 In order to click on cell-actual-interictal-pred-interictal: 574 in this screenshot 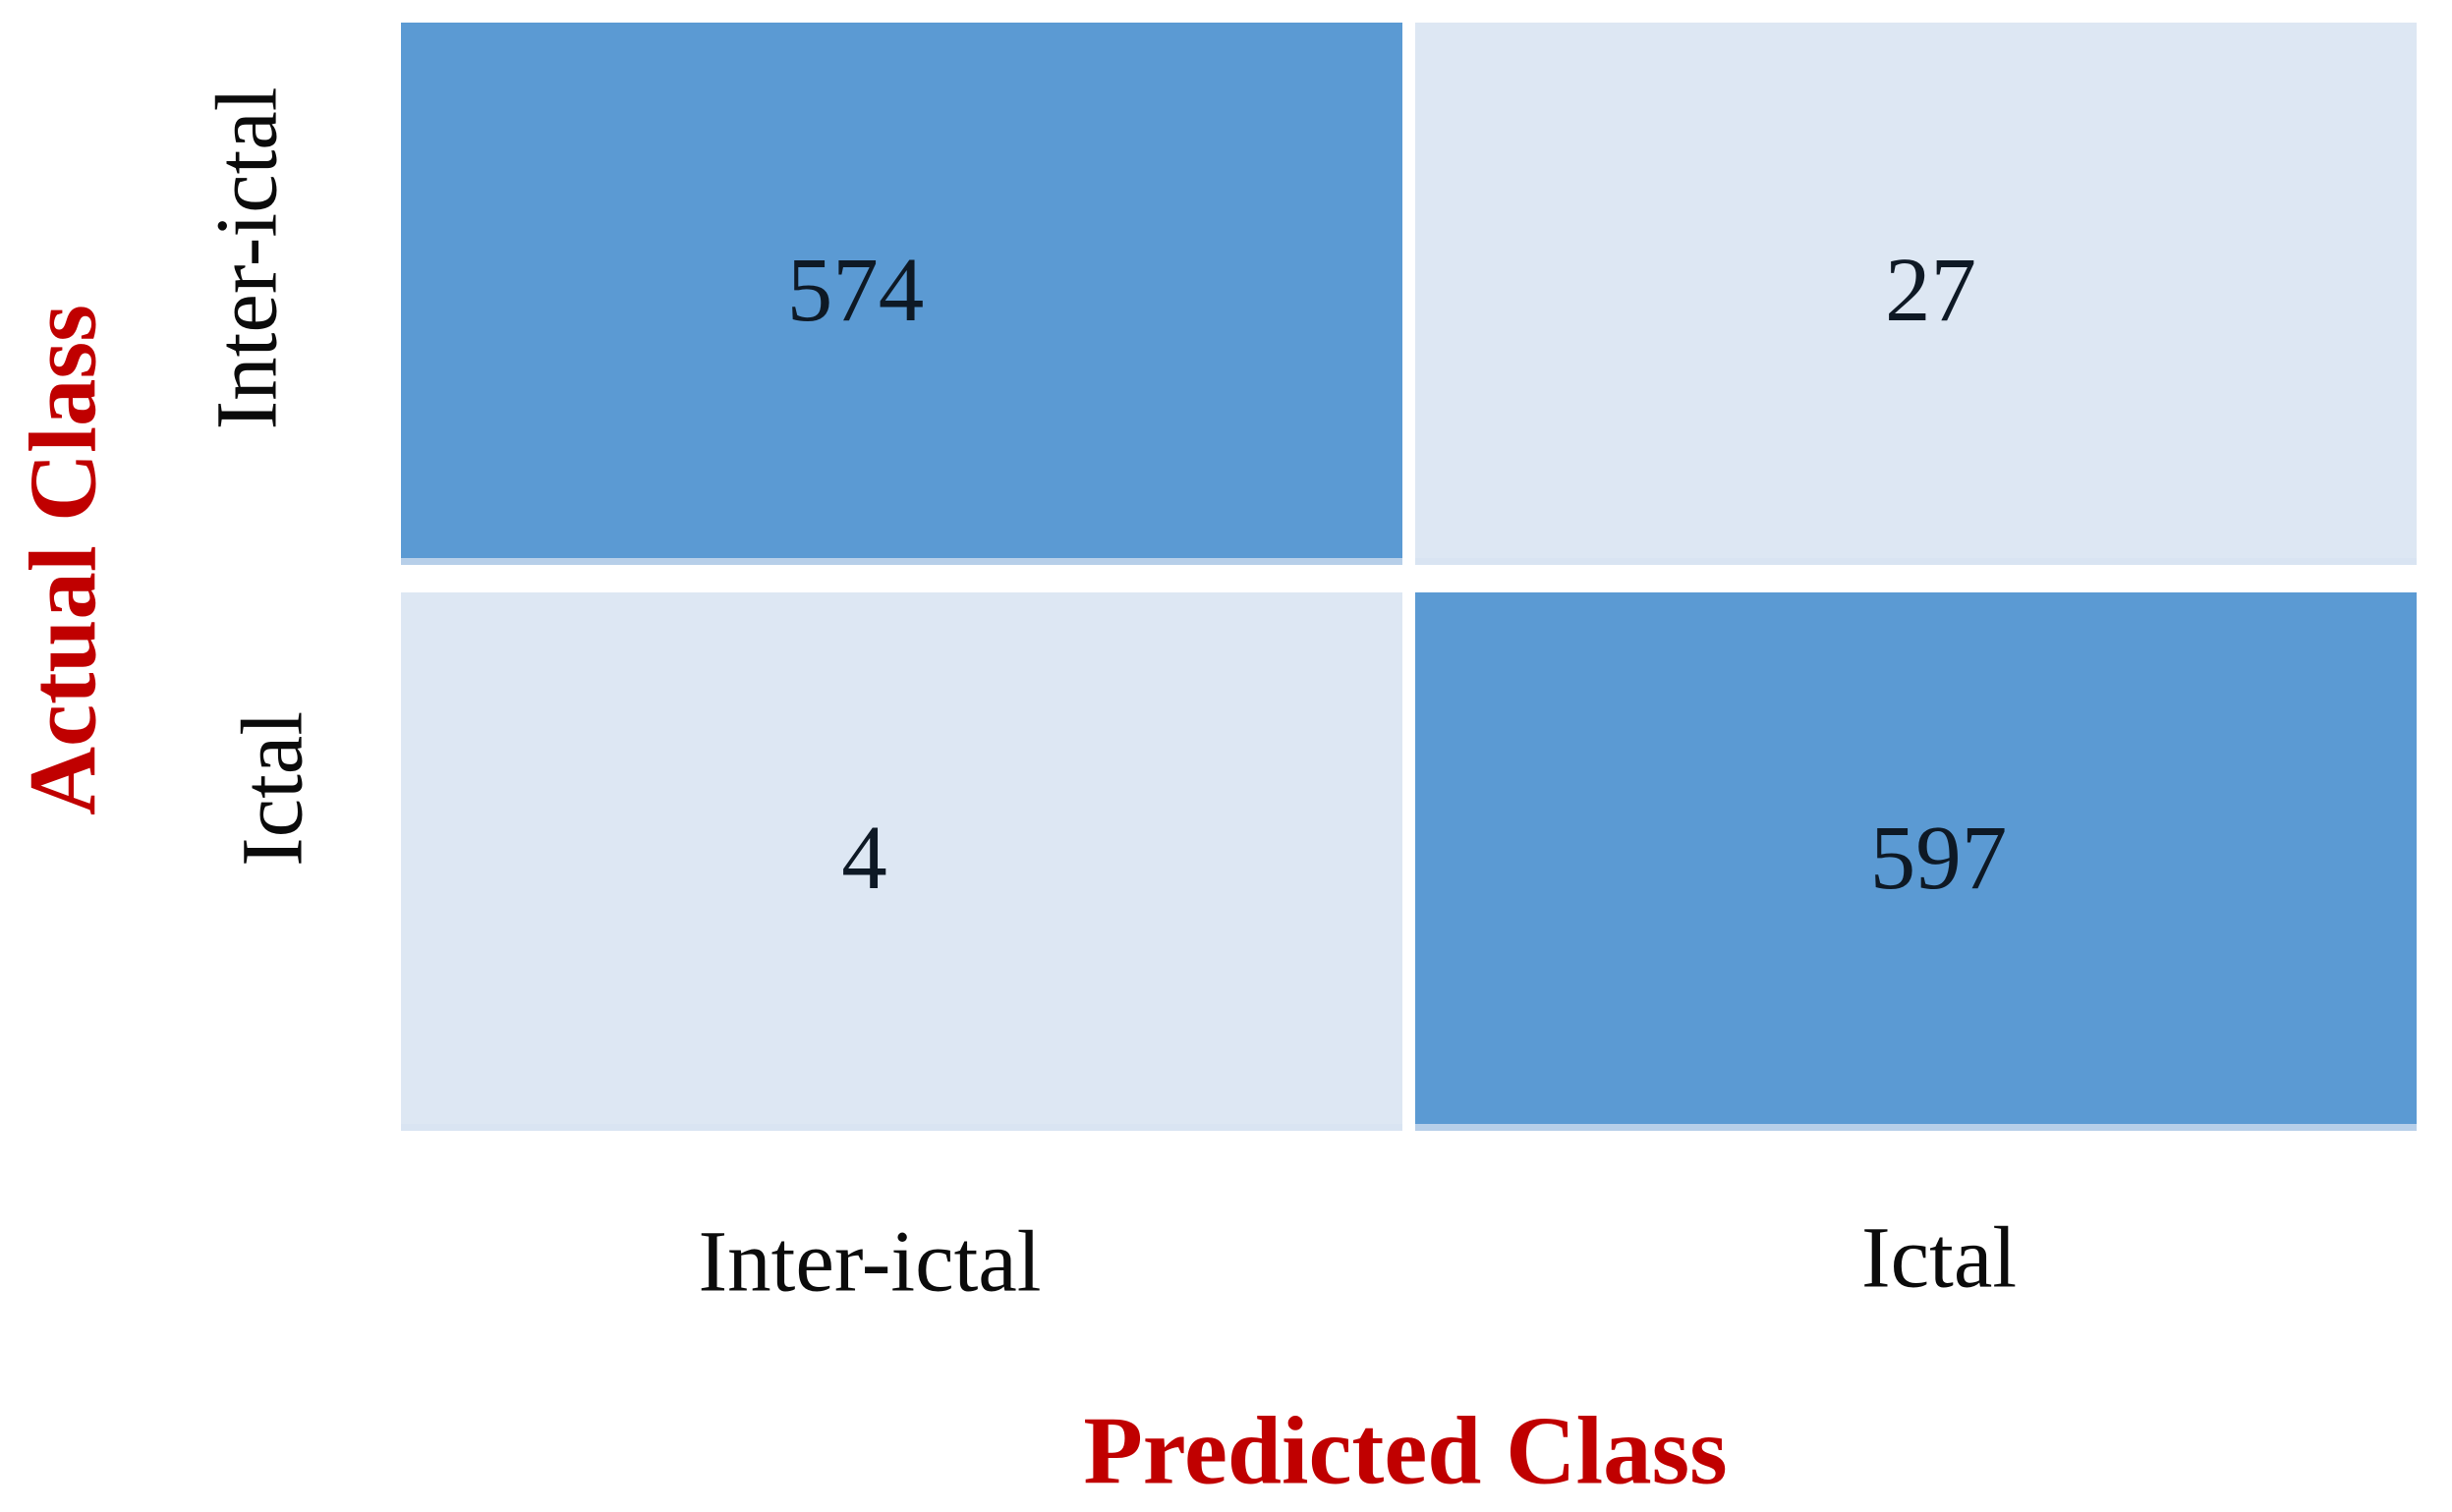, I will do `click(901, 290)`.